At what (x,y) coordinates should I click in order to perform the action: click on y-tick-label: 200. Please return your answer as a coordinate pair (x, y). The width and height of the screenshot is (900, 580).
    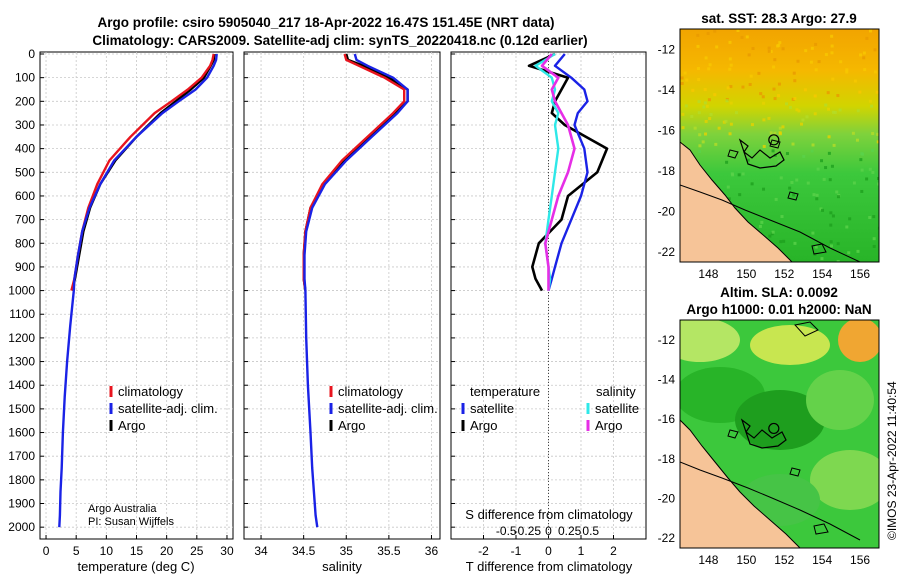
    Looking at the image, I should click on (25, 101).